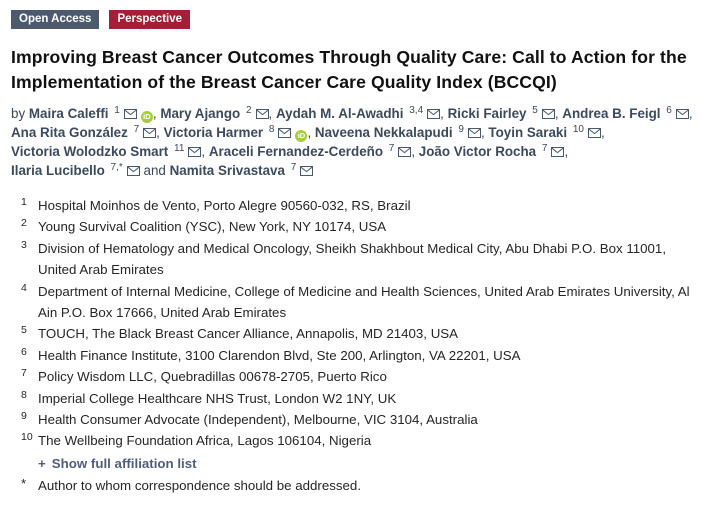  I want to click on author-name-link: Toyin Saraki, so click(528, 132).